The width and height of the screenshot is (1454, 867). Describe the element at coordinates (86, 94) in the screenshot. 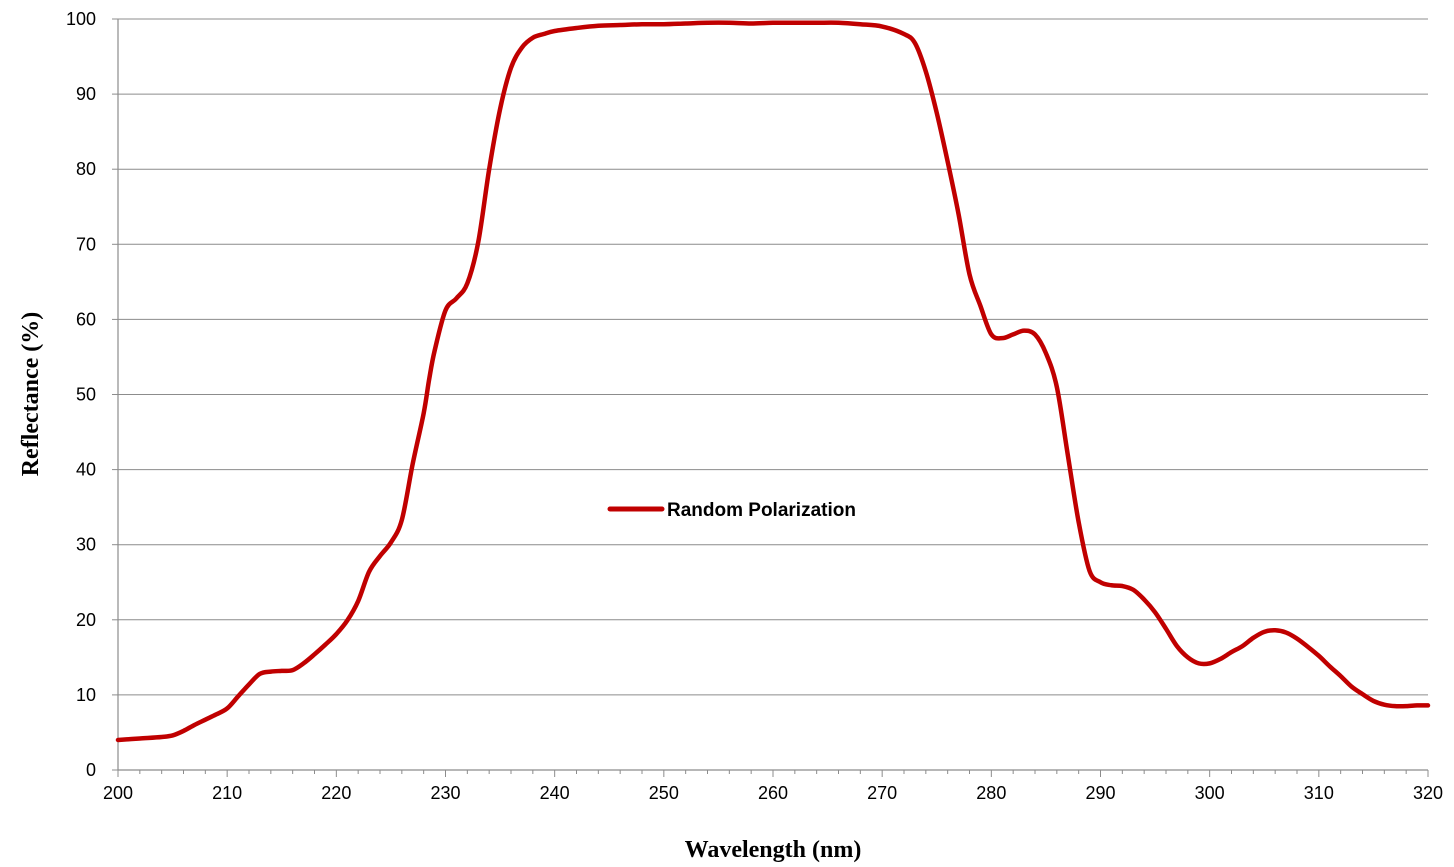

I see `y-tick-label: 90` at that location.